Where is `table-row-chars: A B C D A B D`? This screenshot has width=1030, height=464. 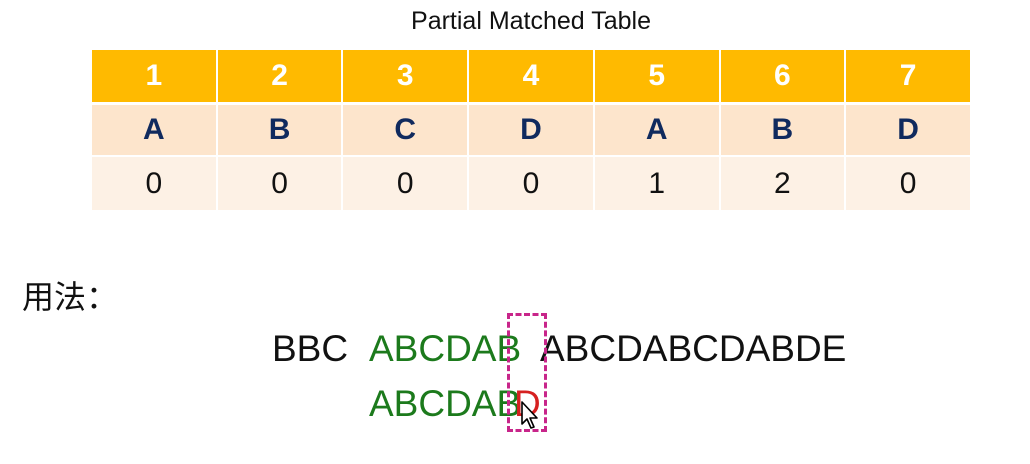 table-row-chars: A B C D A B D is located at coordinates (531, 130).